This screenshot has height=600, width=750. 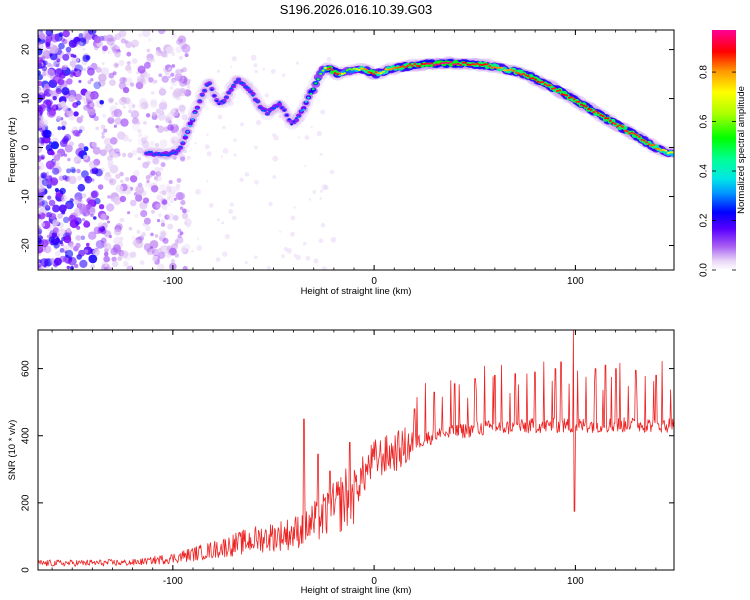 What do you see at coordinates (356, 590) in the screenshot?
I see `snr-xlabel: Height of straight line (km)` at bounding box center [356, 590].